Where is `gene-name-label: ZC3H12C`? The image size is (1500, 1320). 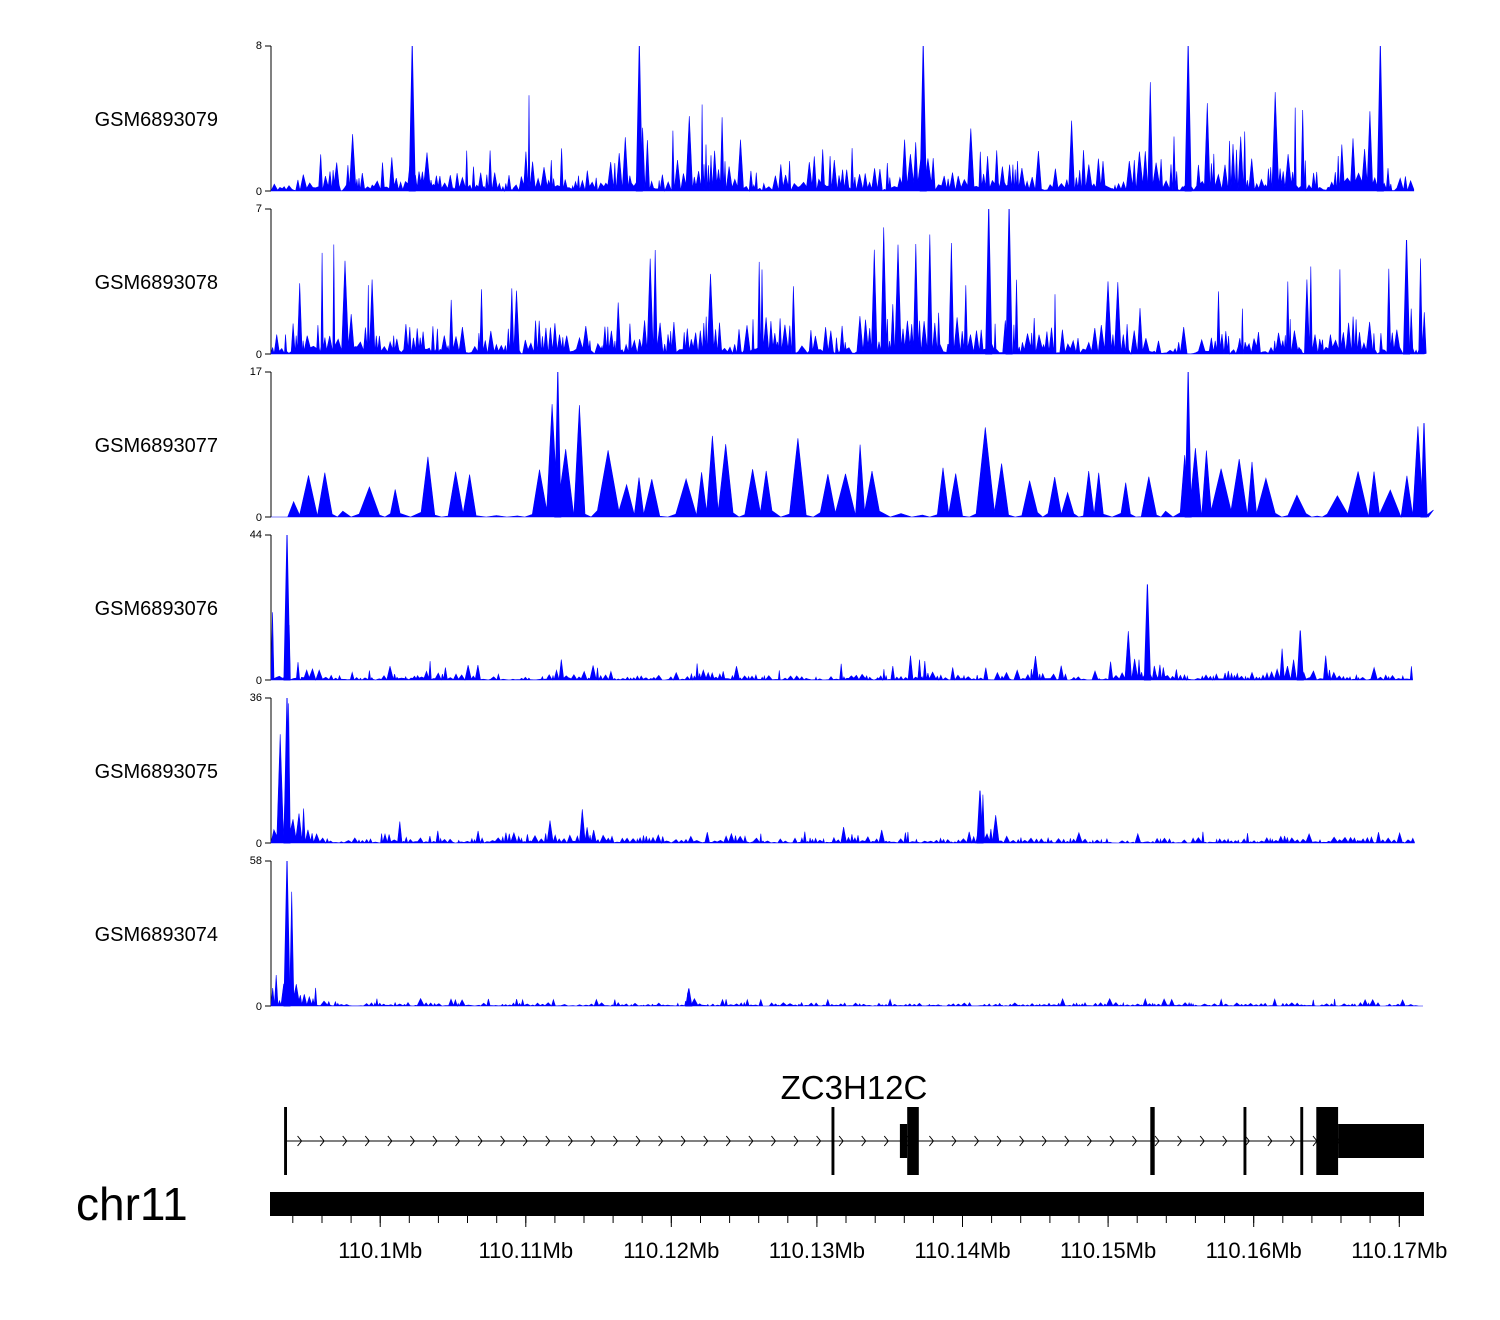 gene-name-label: ZC3H12C is located at coordinates (854, 1087).